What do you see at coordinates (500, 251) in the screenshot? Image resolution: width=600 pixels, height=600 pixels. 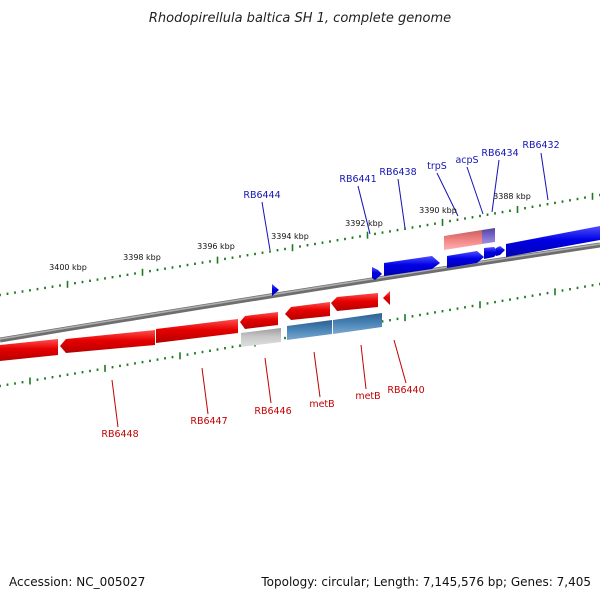 I see `gene-rb6434` at bounding box center [500, 251].